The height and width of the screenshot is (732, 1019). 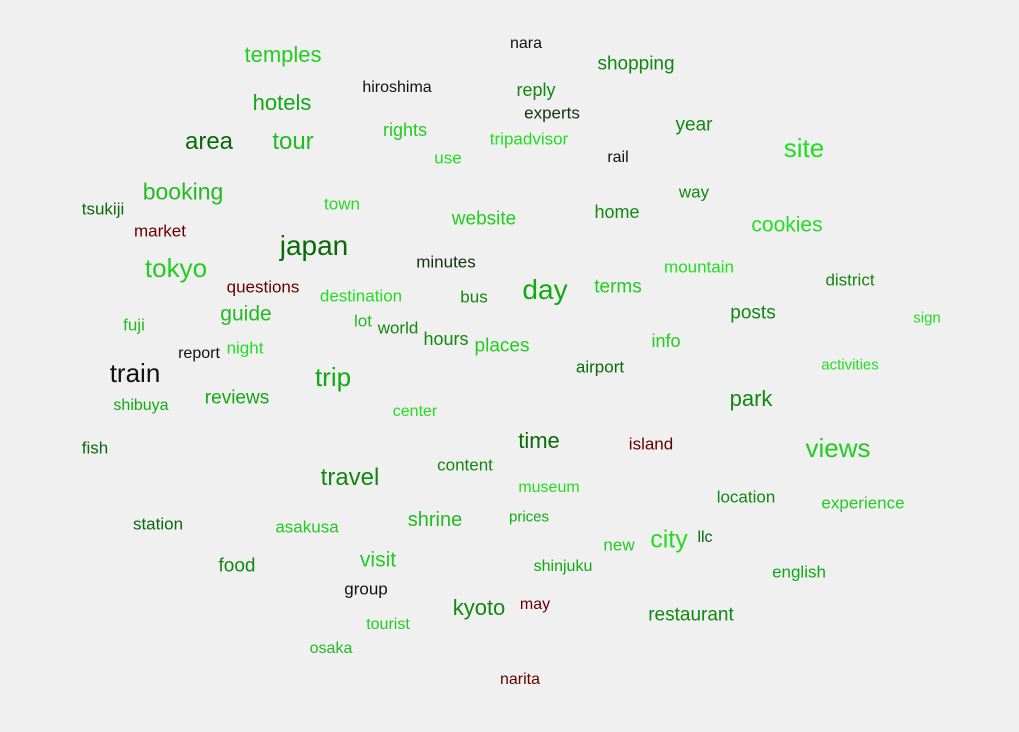 What do you see at coordinates (474, 297) in the screenshot?
I see `word-bus: bus` at bounding box center [474, 297].